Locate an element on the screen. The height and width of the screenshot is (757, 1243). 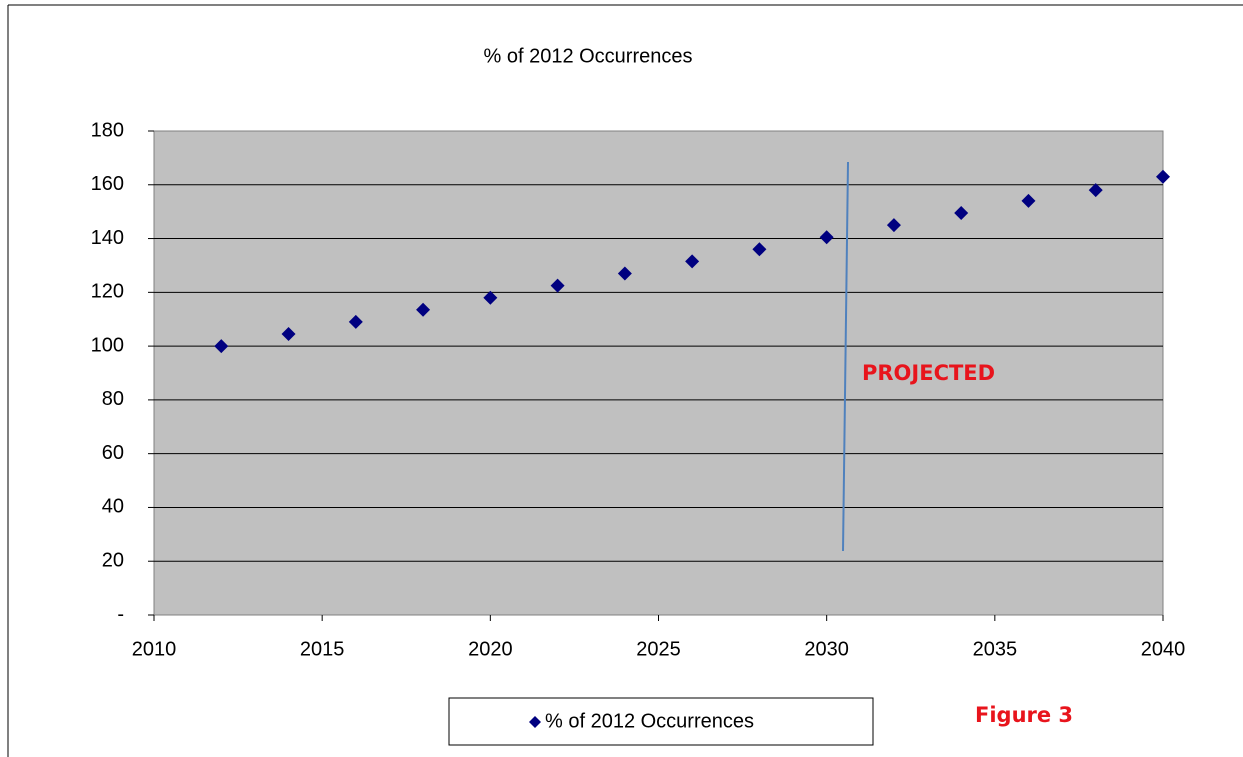
projection-divider is located at coordinates (845, 356).